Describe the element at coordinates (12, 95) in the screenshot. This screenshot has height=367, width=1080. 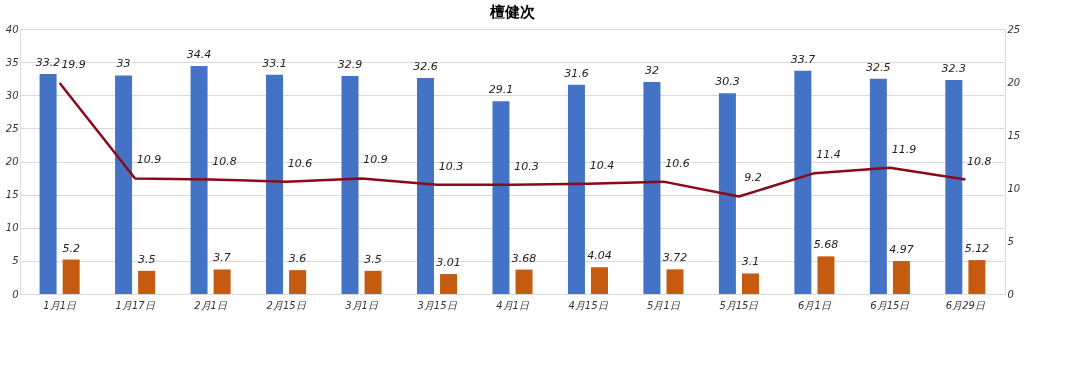
I see `y-tick-label: 30` at that location.